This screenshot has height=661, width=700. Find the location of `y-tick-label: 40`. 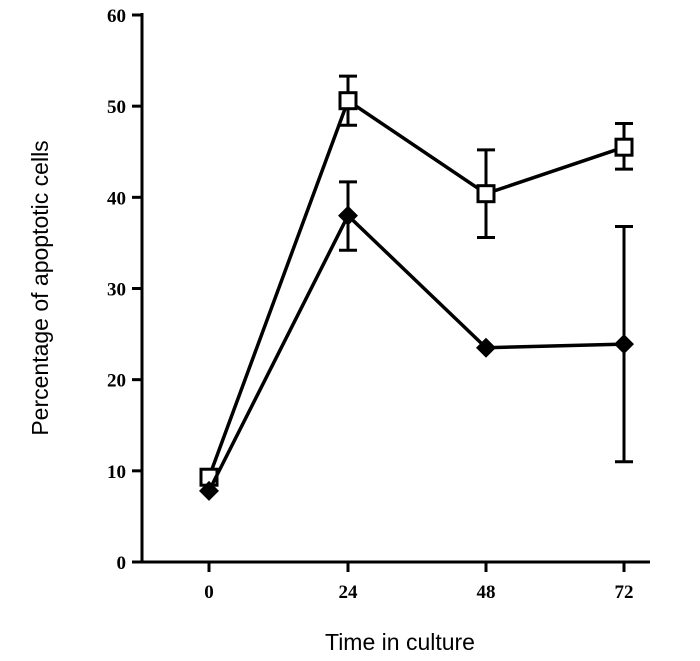

y-tick-label: 40 is located at coordinates (116, 198).